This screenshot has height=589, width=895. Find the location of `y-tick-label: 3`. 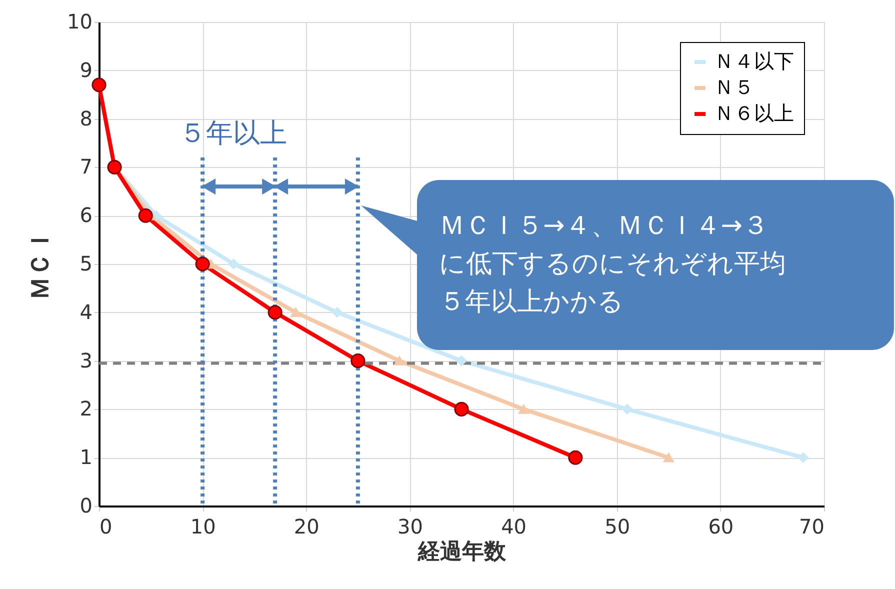

y-tick-label: 3 is located at coordinates (86, 360).